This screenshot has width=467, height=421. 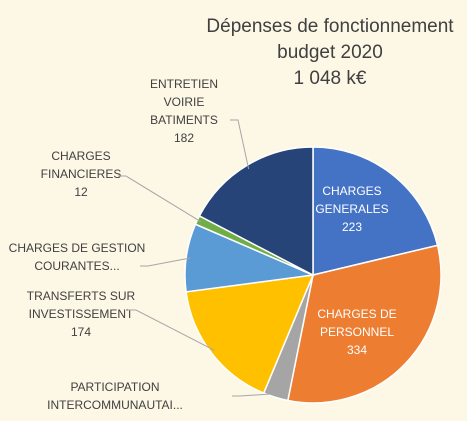 What do you see at coordinates (184, 84) in the screenshot?
I see `slice-label: ENTRETIEN` at bounding box center [184, 84].